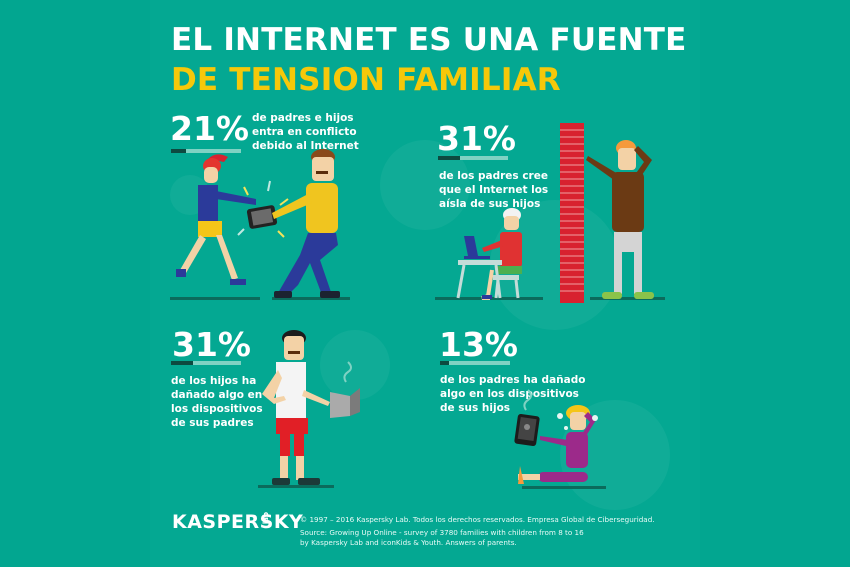 The image size is (850, 567). I want to click on illustration-tablet-conflict, so click(260, 224).